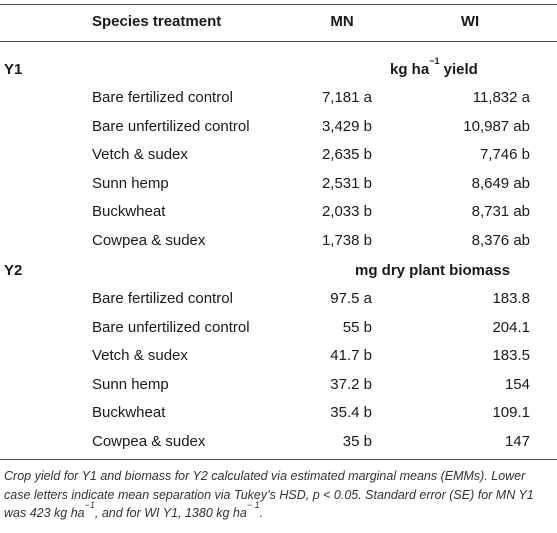 Image resolution: width=557 pixels, height=533 pixels. What do you see at coordinates (500, 212) in the screenshot?
I see `wi-value-cell: 8,731 ab` at bounding box center [500, 212].